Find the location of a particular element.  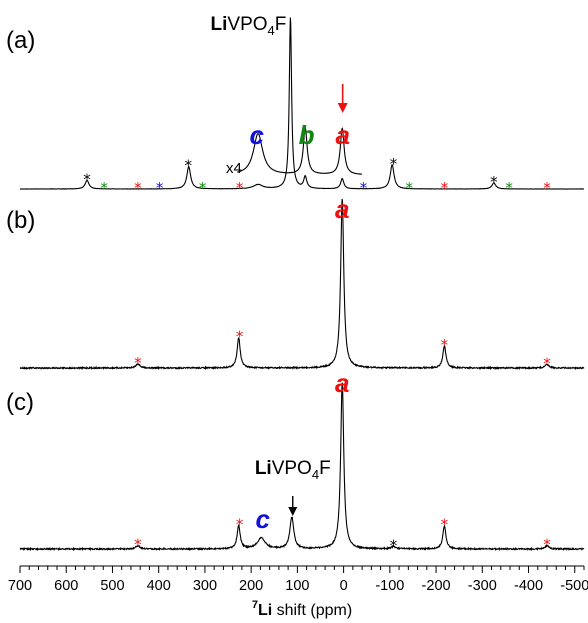

x-tick-label: 0 is located at coordinates (344, 586).